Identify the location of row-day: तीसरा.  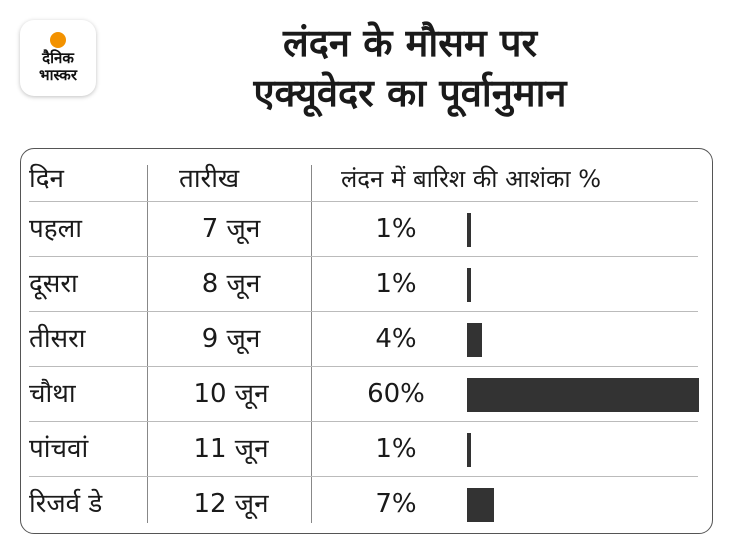
(57, 339).